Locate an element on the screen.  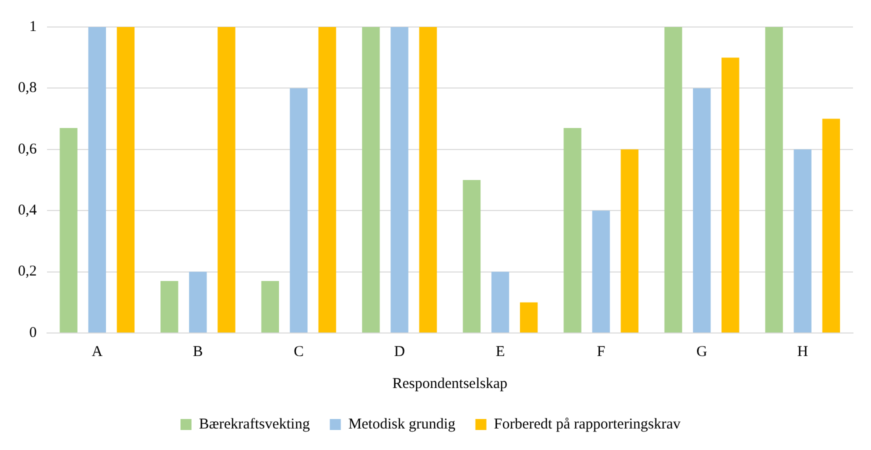
legend-label: Metodisk grundig is located at coordinates (402, 424).